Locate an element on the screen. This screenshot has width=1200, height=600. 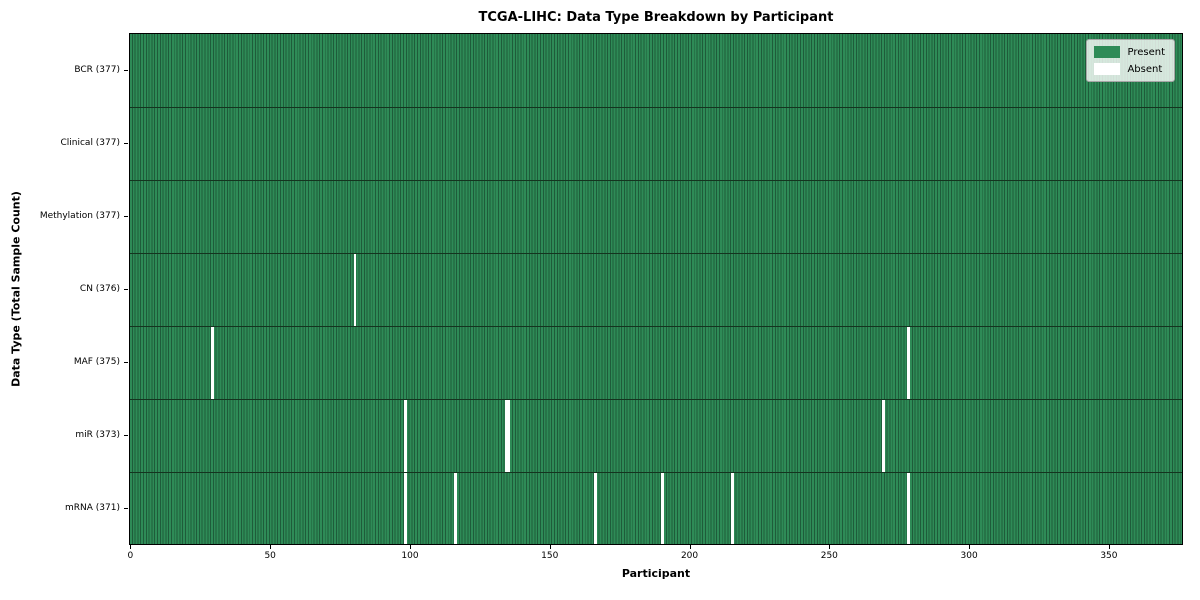
legend-entry-present: Present is located at coordinates (1129, 52).